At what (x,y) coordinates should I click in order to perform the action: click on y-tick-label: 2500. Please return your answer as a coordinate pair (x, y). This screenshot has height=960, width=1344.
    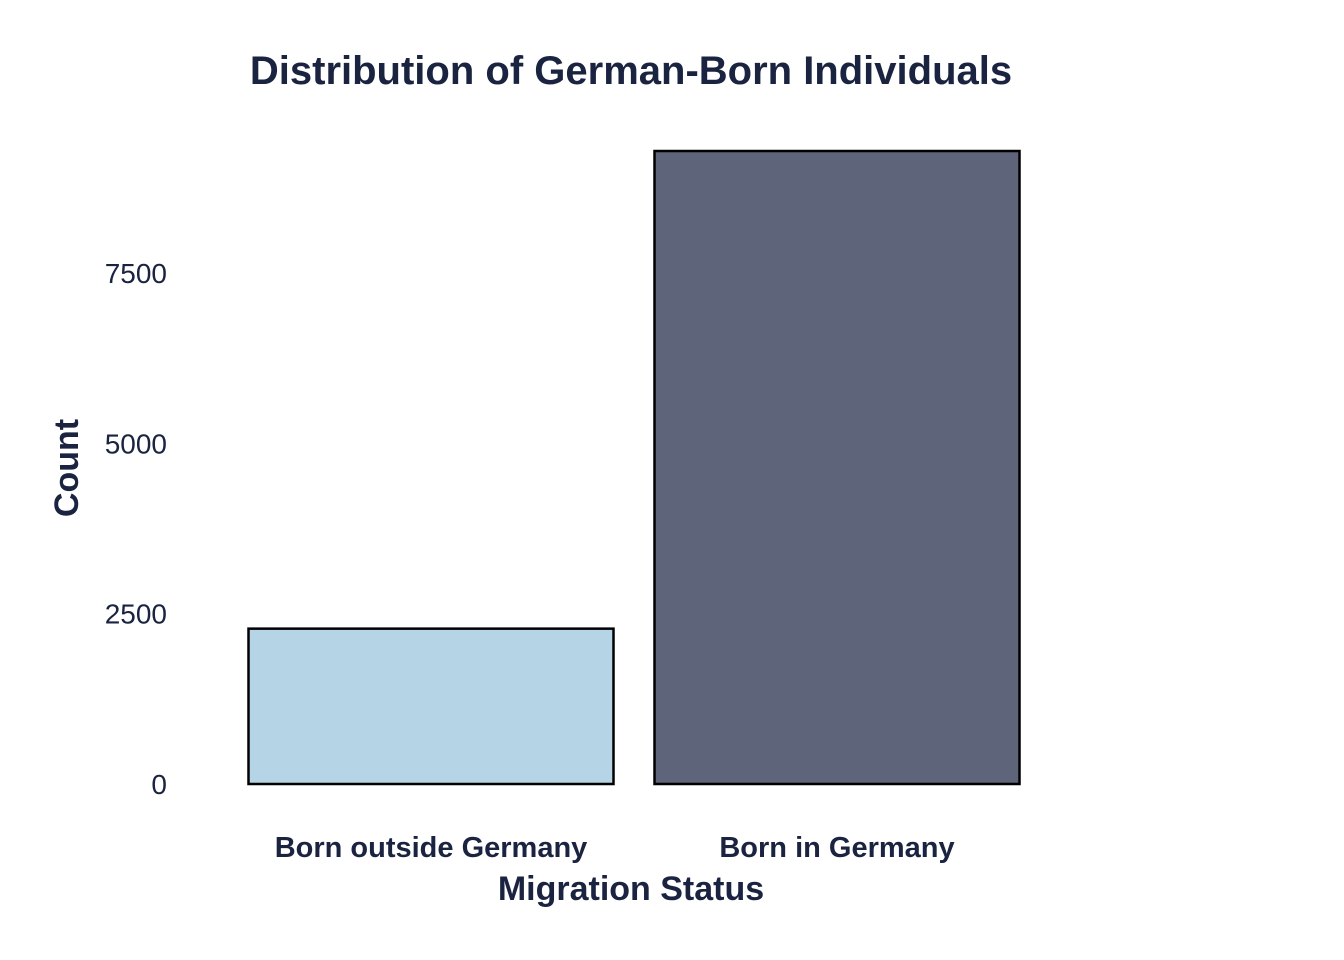
    Looking at the image, I should click on (136, 614).